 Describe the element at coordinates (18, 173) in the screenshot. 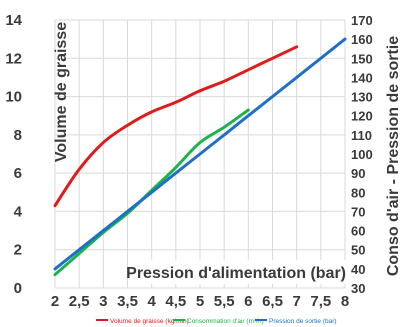

I see `y-tick-label: 6` at that location.